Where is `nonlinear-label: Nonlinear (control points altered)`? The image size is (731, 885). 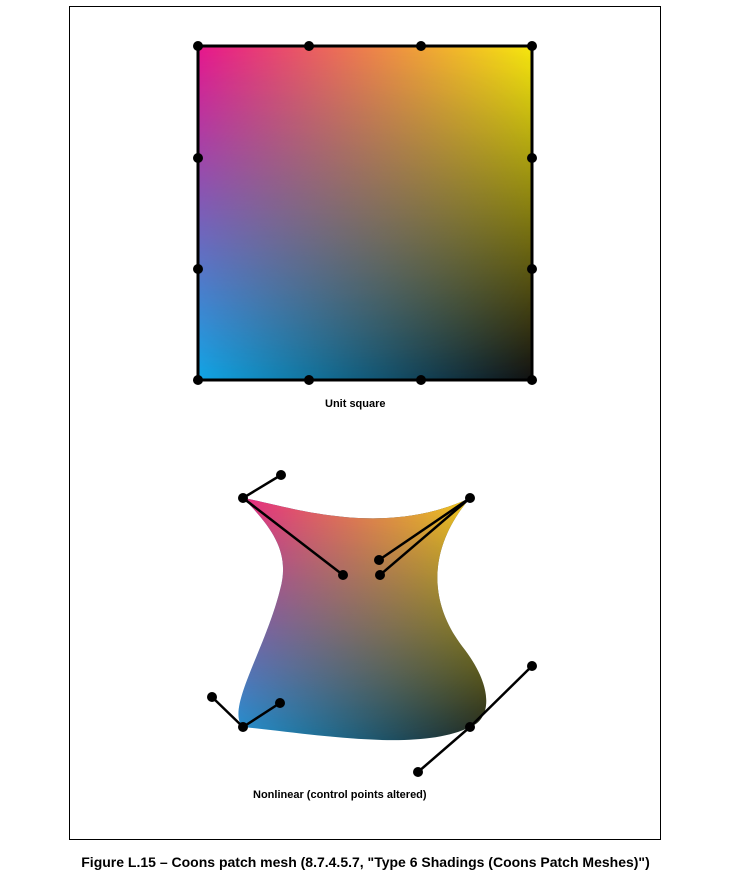 nonlinear-label: Nonlinear (control points altered) is located at coordinates (340, 795).